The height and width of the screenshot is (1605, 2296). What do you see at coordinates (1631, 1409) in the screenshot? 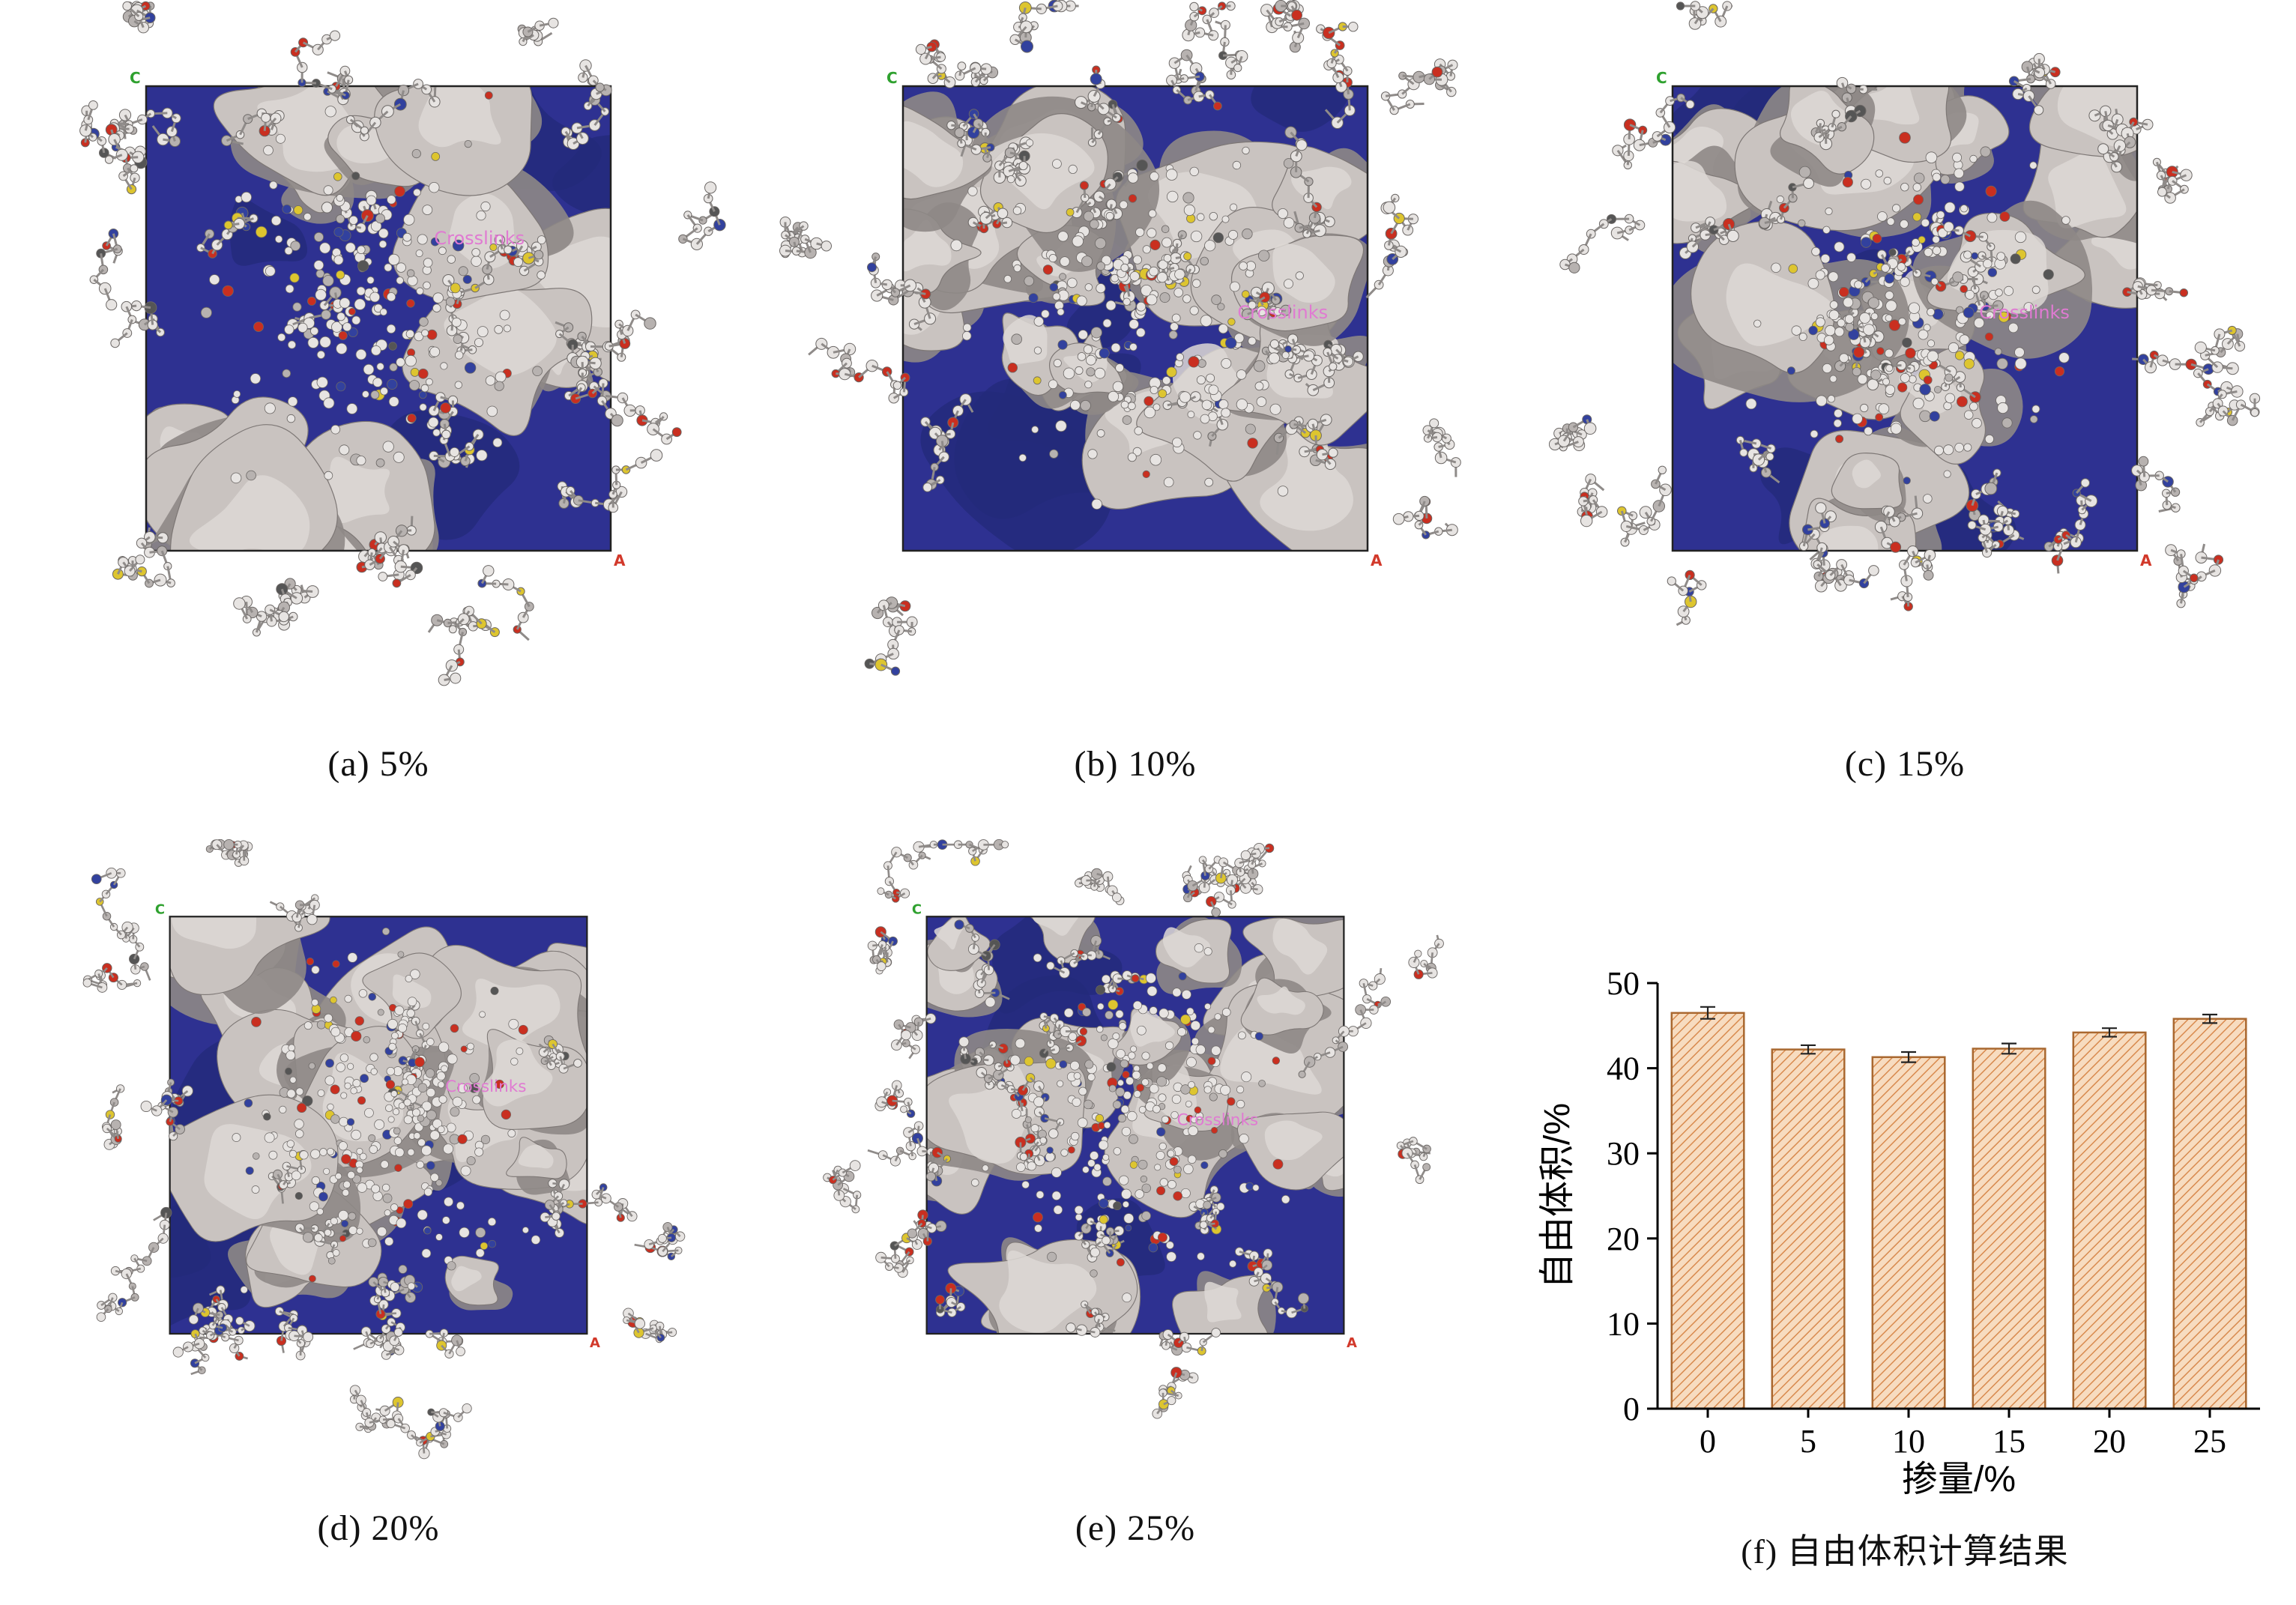
I see `y-tick-label: 0` at bounding box center [1631, 1409].